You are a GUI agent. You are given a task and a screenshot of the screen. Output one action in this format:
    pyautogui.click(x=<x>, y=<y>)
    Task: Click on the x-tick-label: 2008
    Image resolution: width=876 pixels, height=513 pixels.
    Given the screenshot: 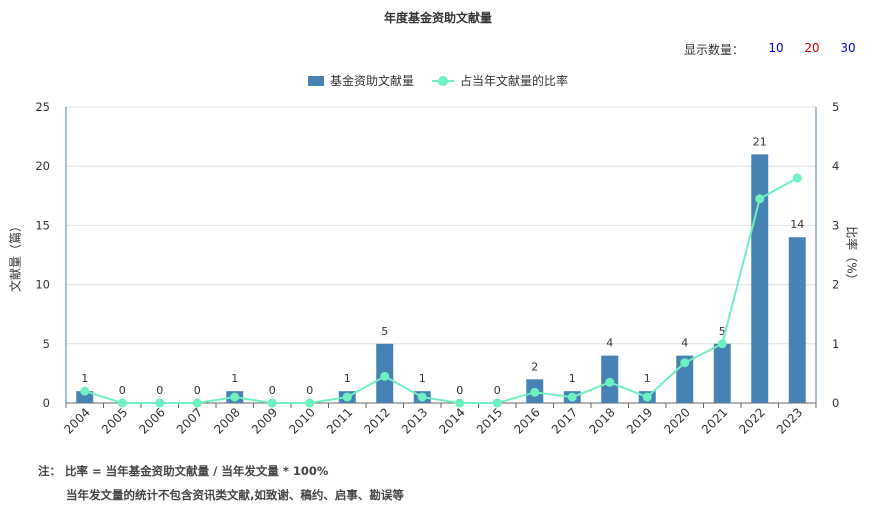 What is the action you would take?
    pyautogui.click(x=226, y=420)
    